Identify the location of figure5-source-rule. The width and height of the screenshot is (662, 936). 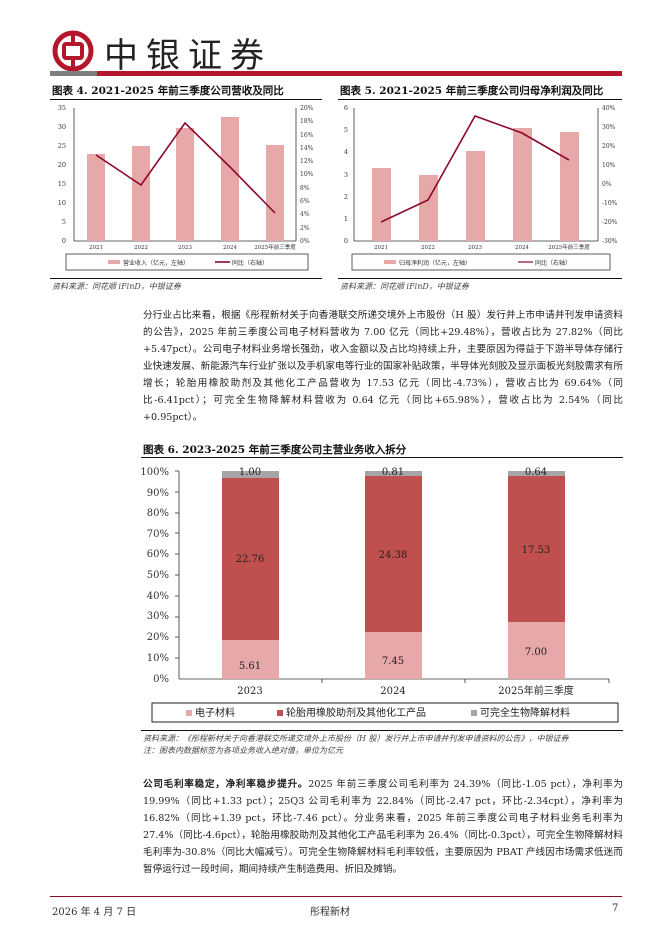
(480, 278).